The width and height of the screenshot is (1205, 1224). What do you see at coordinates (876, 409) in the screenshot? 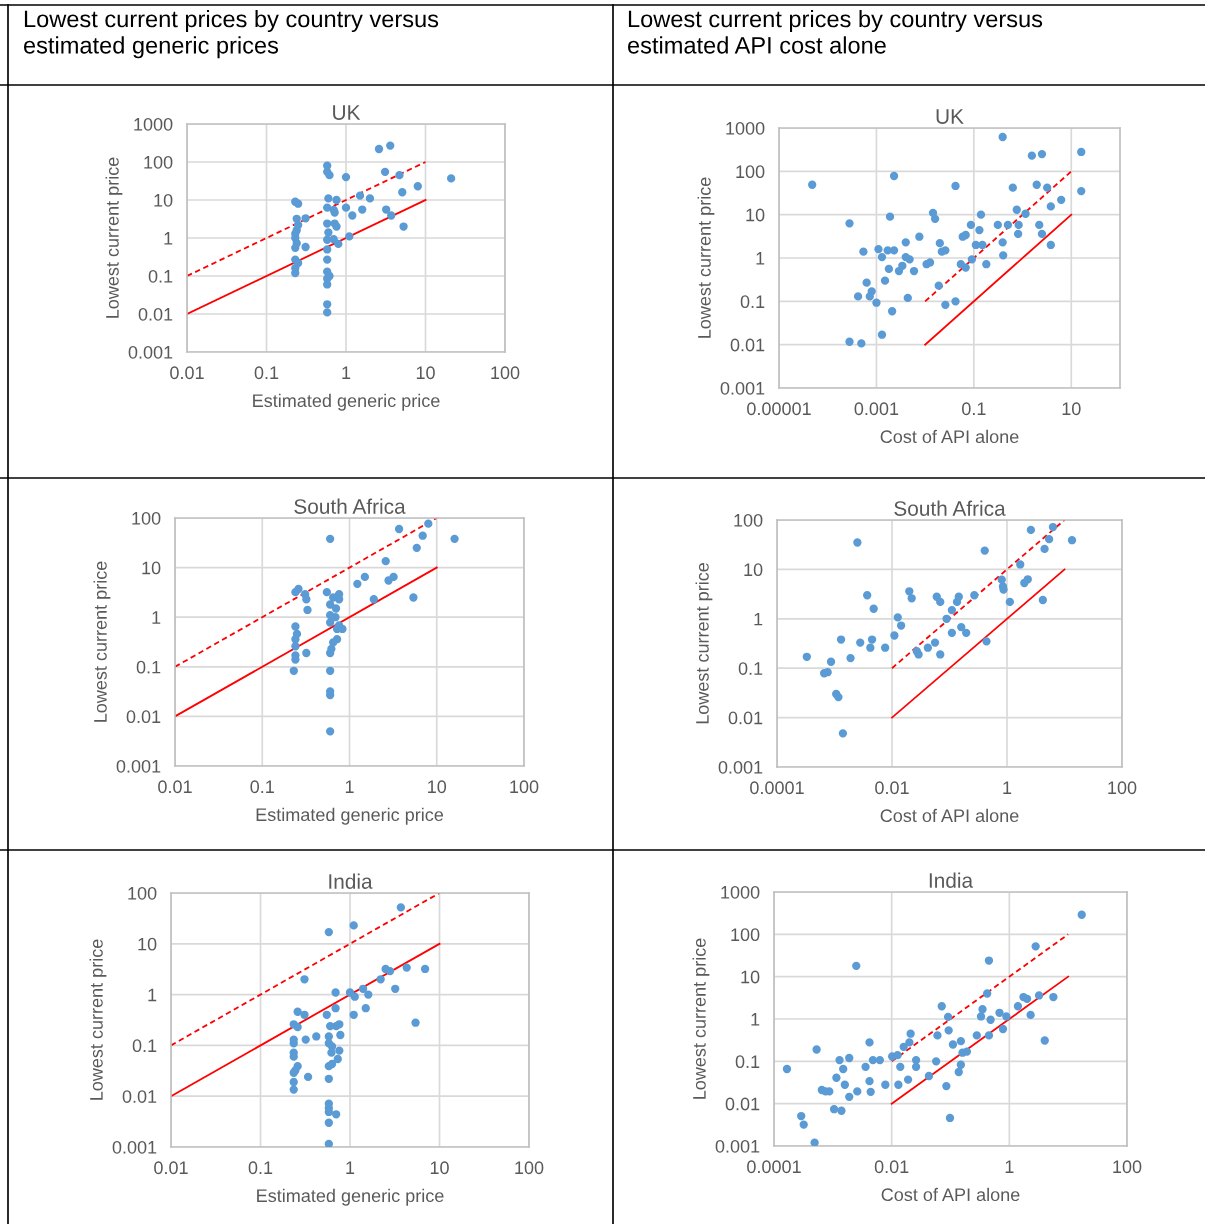
I see `x-tick-label: 0.001` at bounding box center [876, 409].